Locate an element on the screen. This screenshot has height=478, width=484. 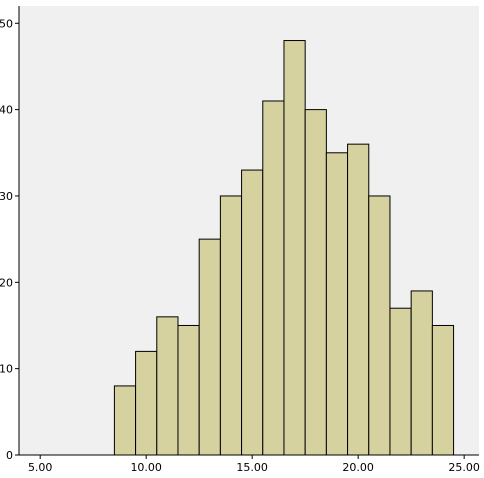
x-tick-label-0: 5.00 is located at coordinates (40, 467).